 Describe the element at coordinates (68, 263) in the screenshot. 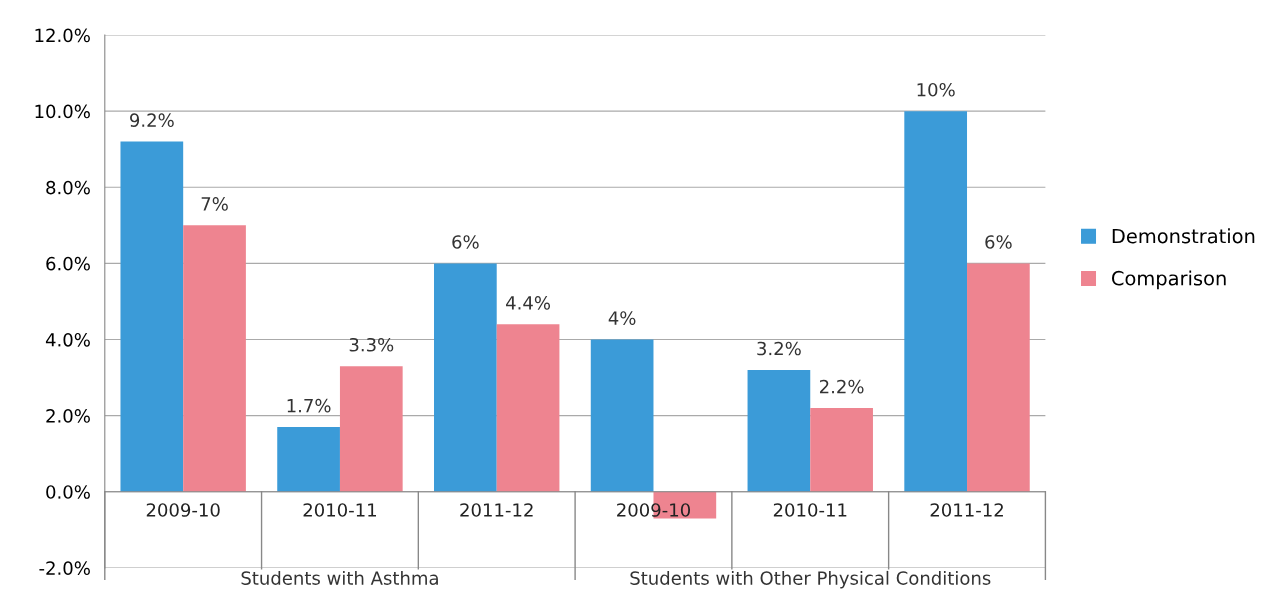

I see `y-tick-label: 6.0%` at that location.